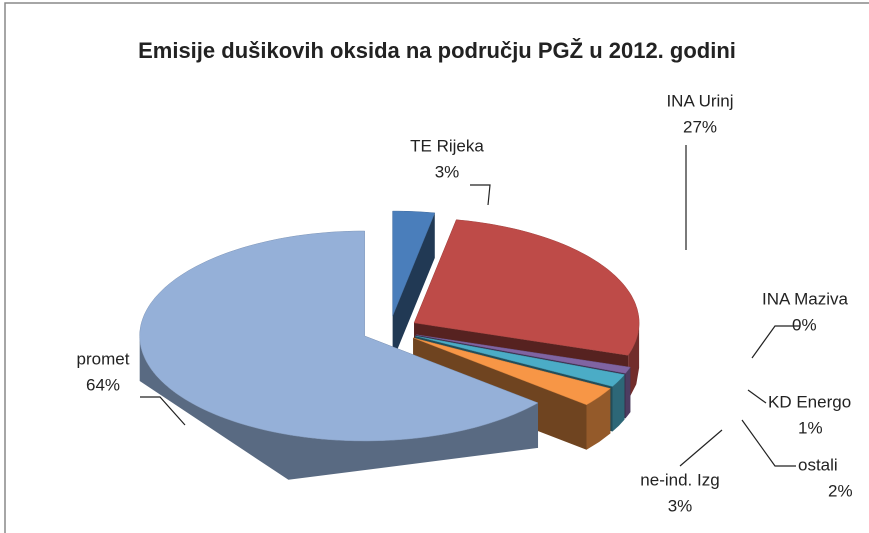 This screenshot has width=869, height=533. Describe the element at coordinates (447, 145) in the screenshot. I see `data-label-name: TE Rijeka` at that location.